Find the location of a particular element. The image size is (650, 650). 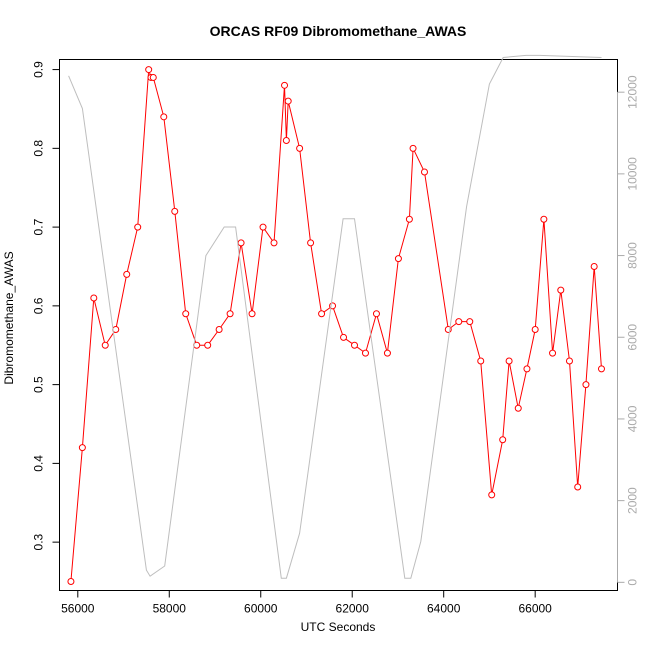

y2-tick-label: 12000 is located at coordinates (633, 92).